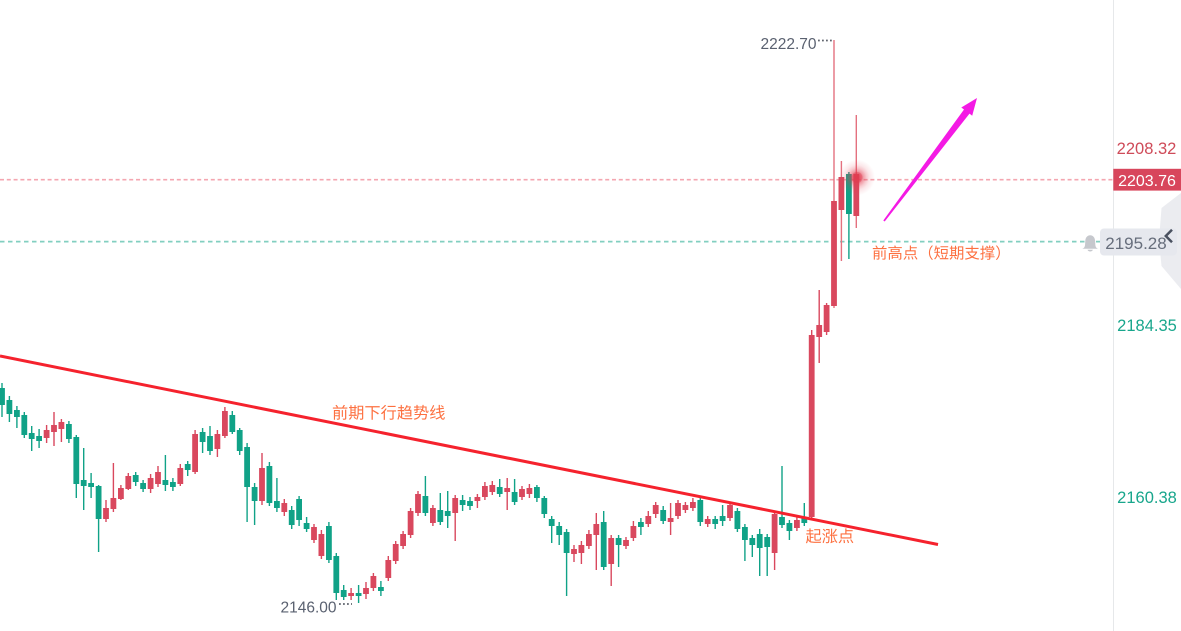 The image size is (1181, 631). I want to click on svg-text: 2146.00, so click(309, 608).